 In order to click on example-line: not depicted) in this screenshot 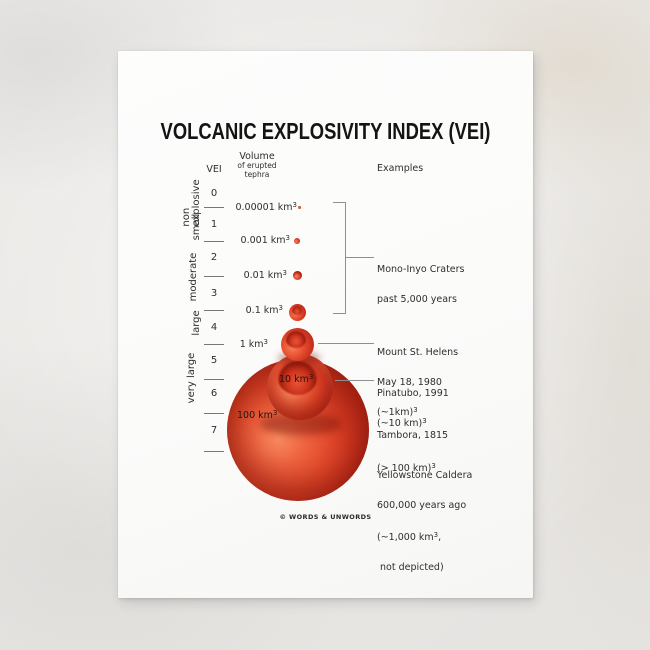, I will do `click(424, 568)`.